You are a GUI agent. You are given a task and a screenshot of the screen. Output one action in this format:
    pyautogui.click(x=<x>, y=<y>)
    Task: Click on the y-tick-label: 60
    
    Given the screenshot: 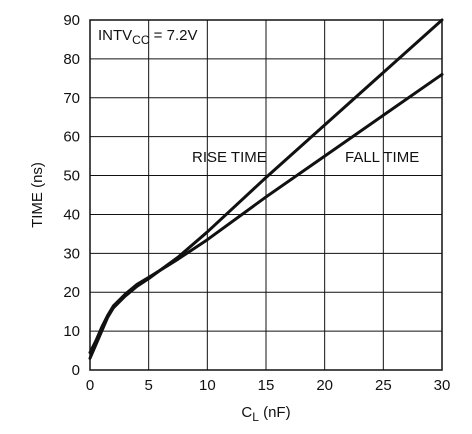 What is the action you would take?
    pyautogui.click(x=71, y=137)
    